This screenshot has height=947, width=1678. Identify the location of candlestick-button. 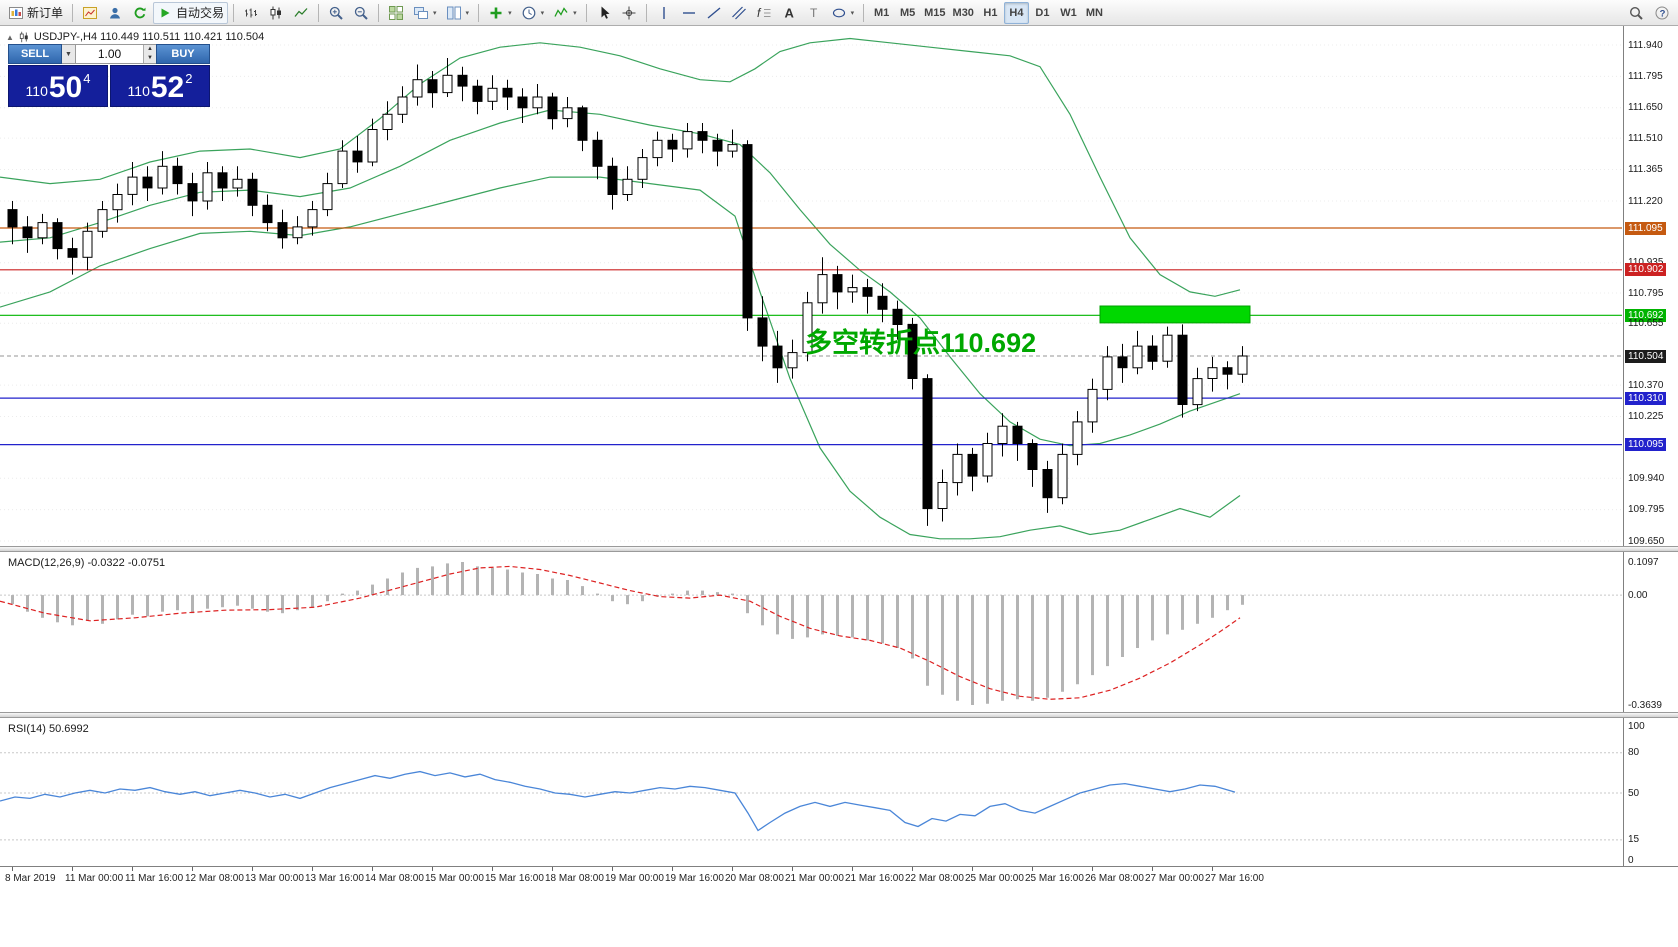
(276, 13).